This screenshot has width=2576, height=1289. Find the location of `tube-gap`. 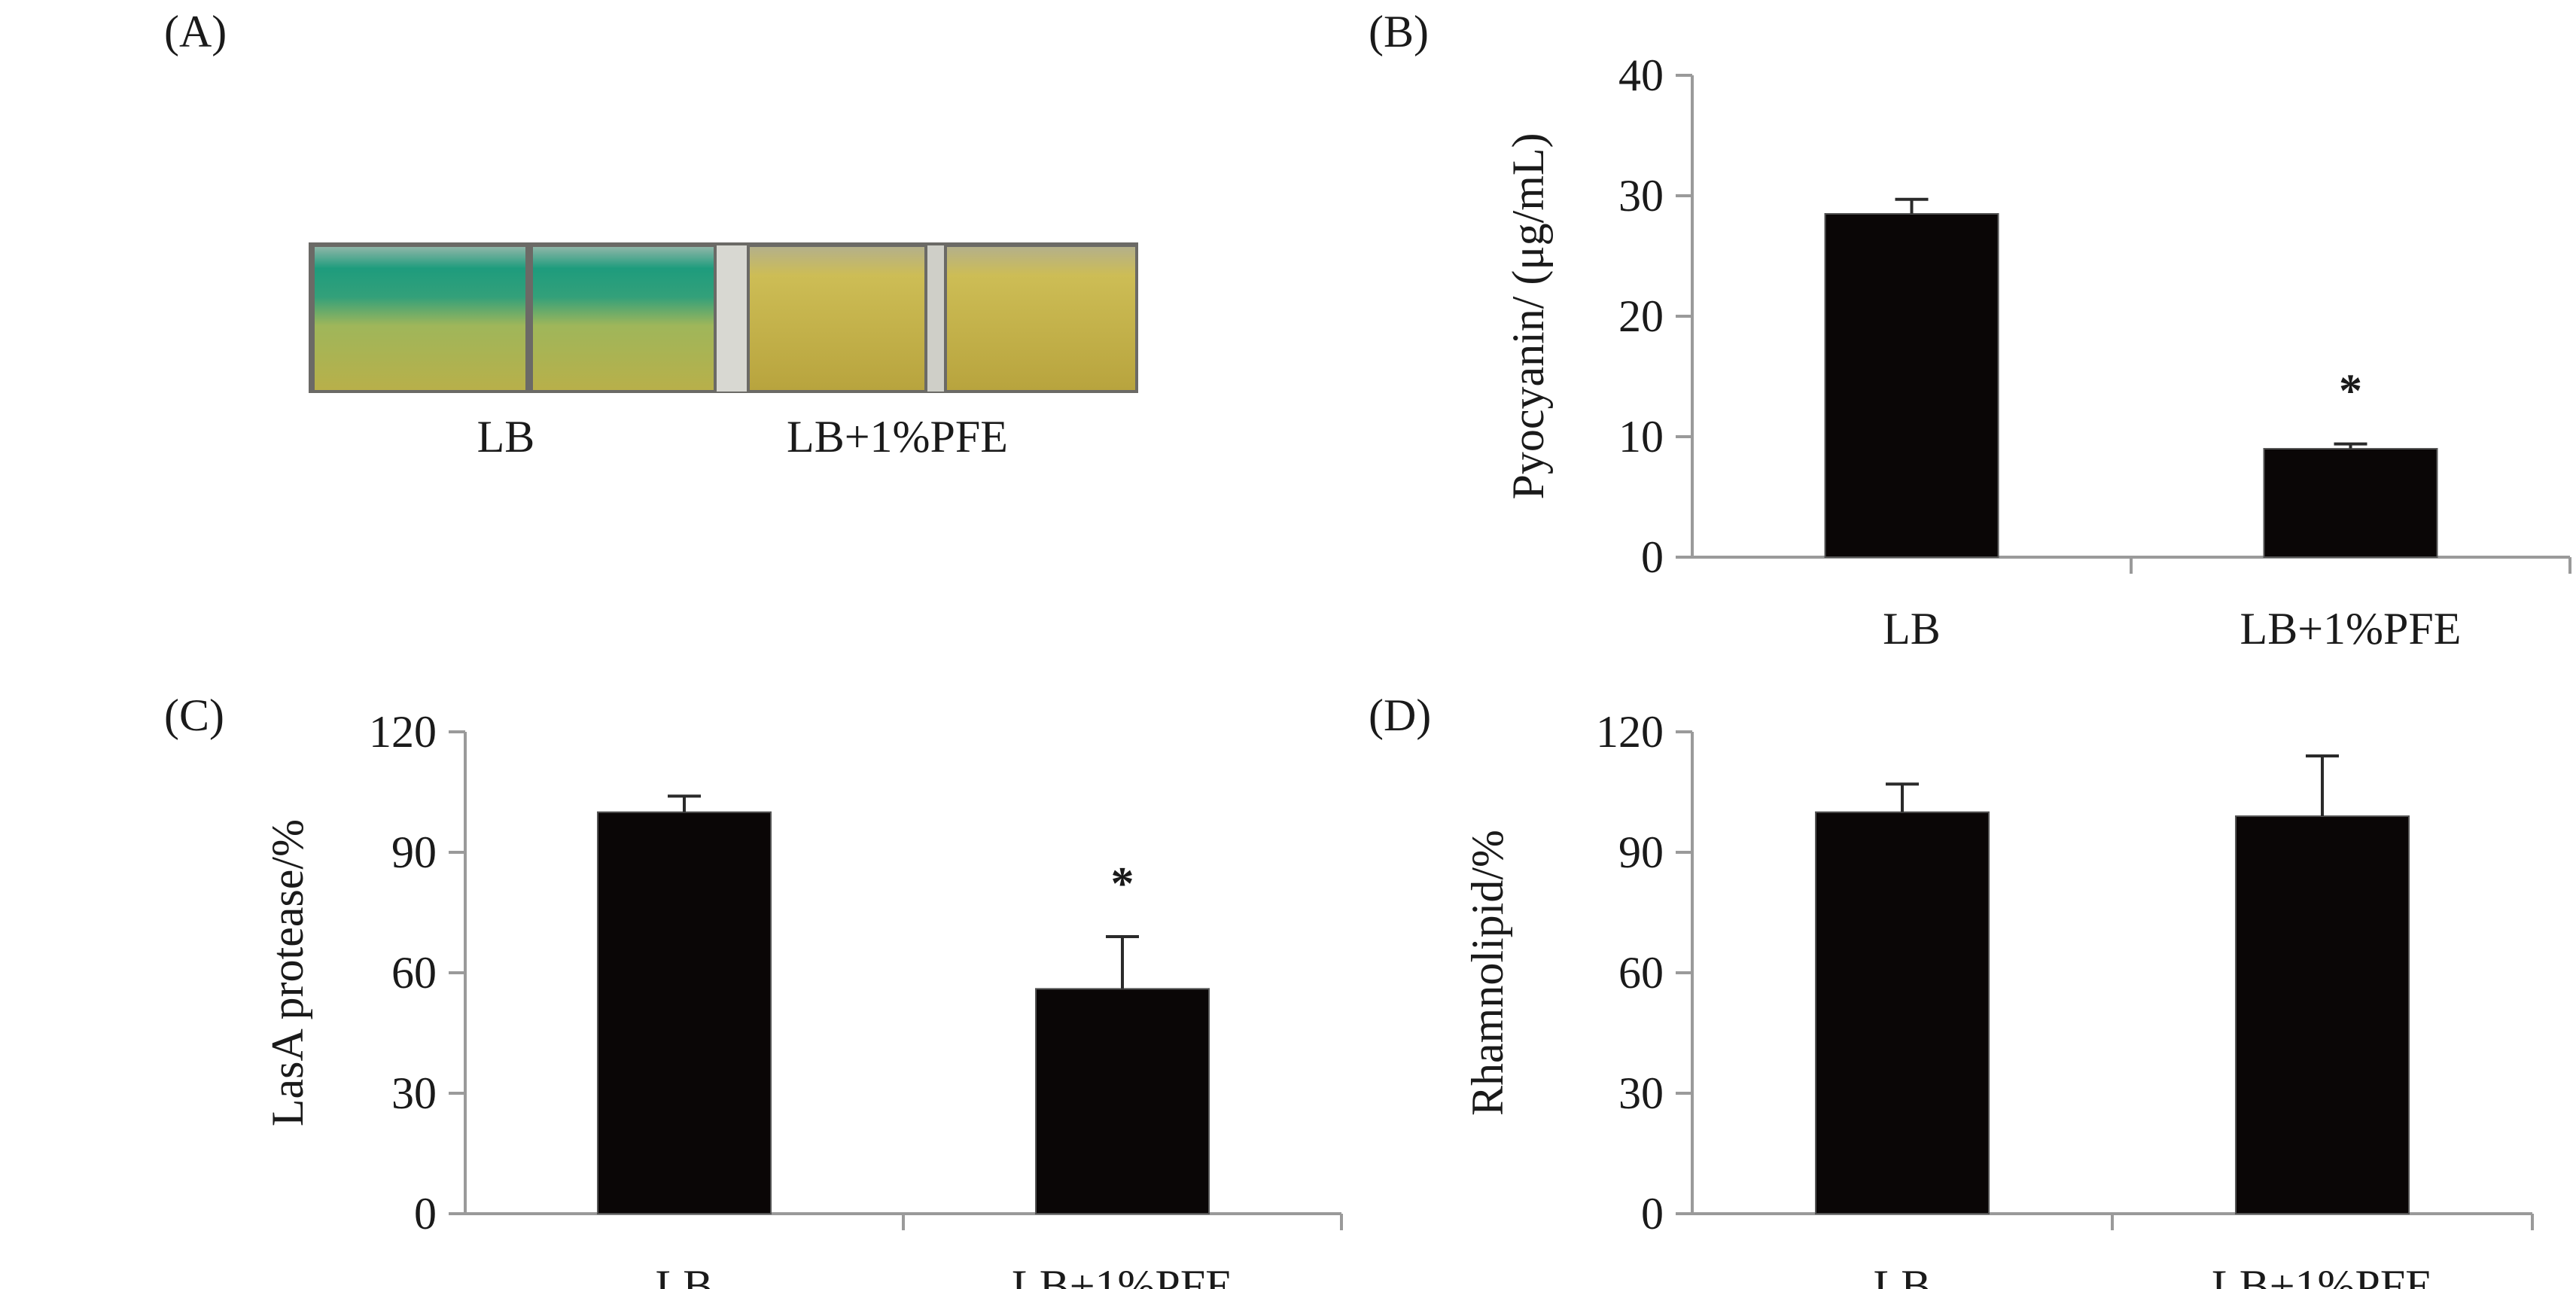

tube-gap is located at coordinates (732, 318).